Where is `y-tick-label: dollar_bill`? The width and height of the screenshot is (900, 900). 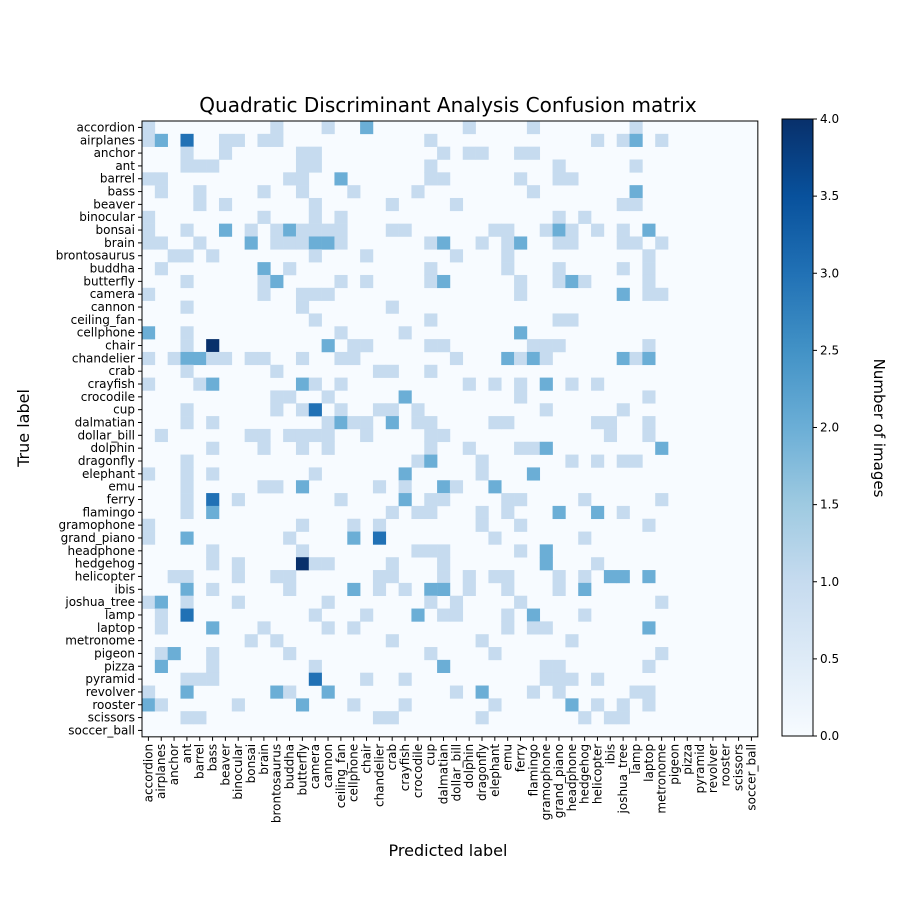
y-tick-label: dollar_bill is located at coordinates (106, 435).